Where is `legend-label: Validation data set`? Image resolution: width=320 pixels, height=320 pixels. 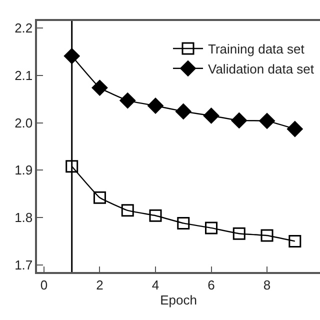 legend-label: Validation data set is located at coordinates (261, 68).